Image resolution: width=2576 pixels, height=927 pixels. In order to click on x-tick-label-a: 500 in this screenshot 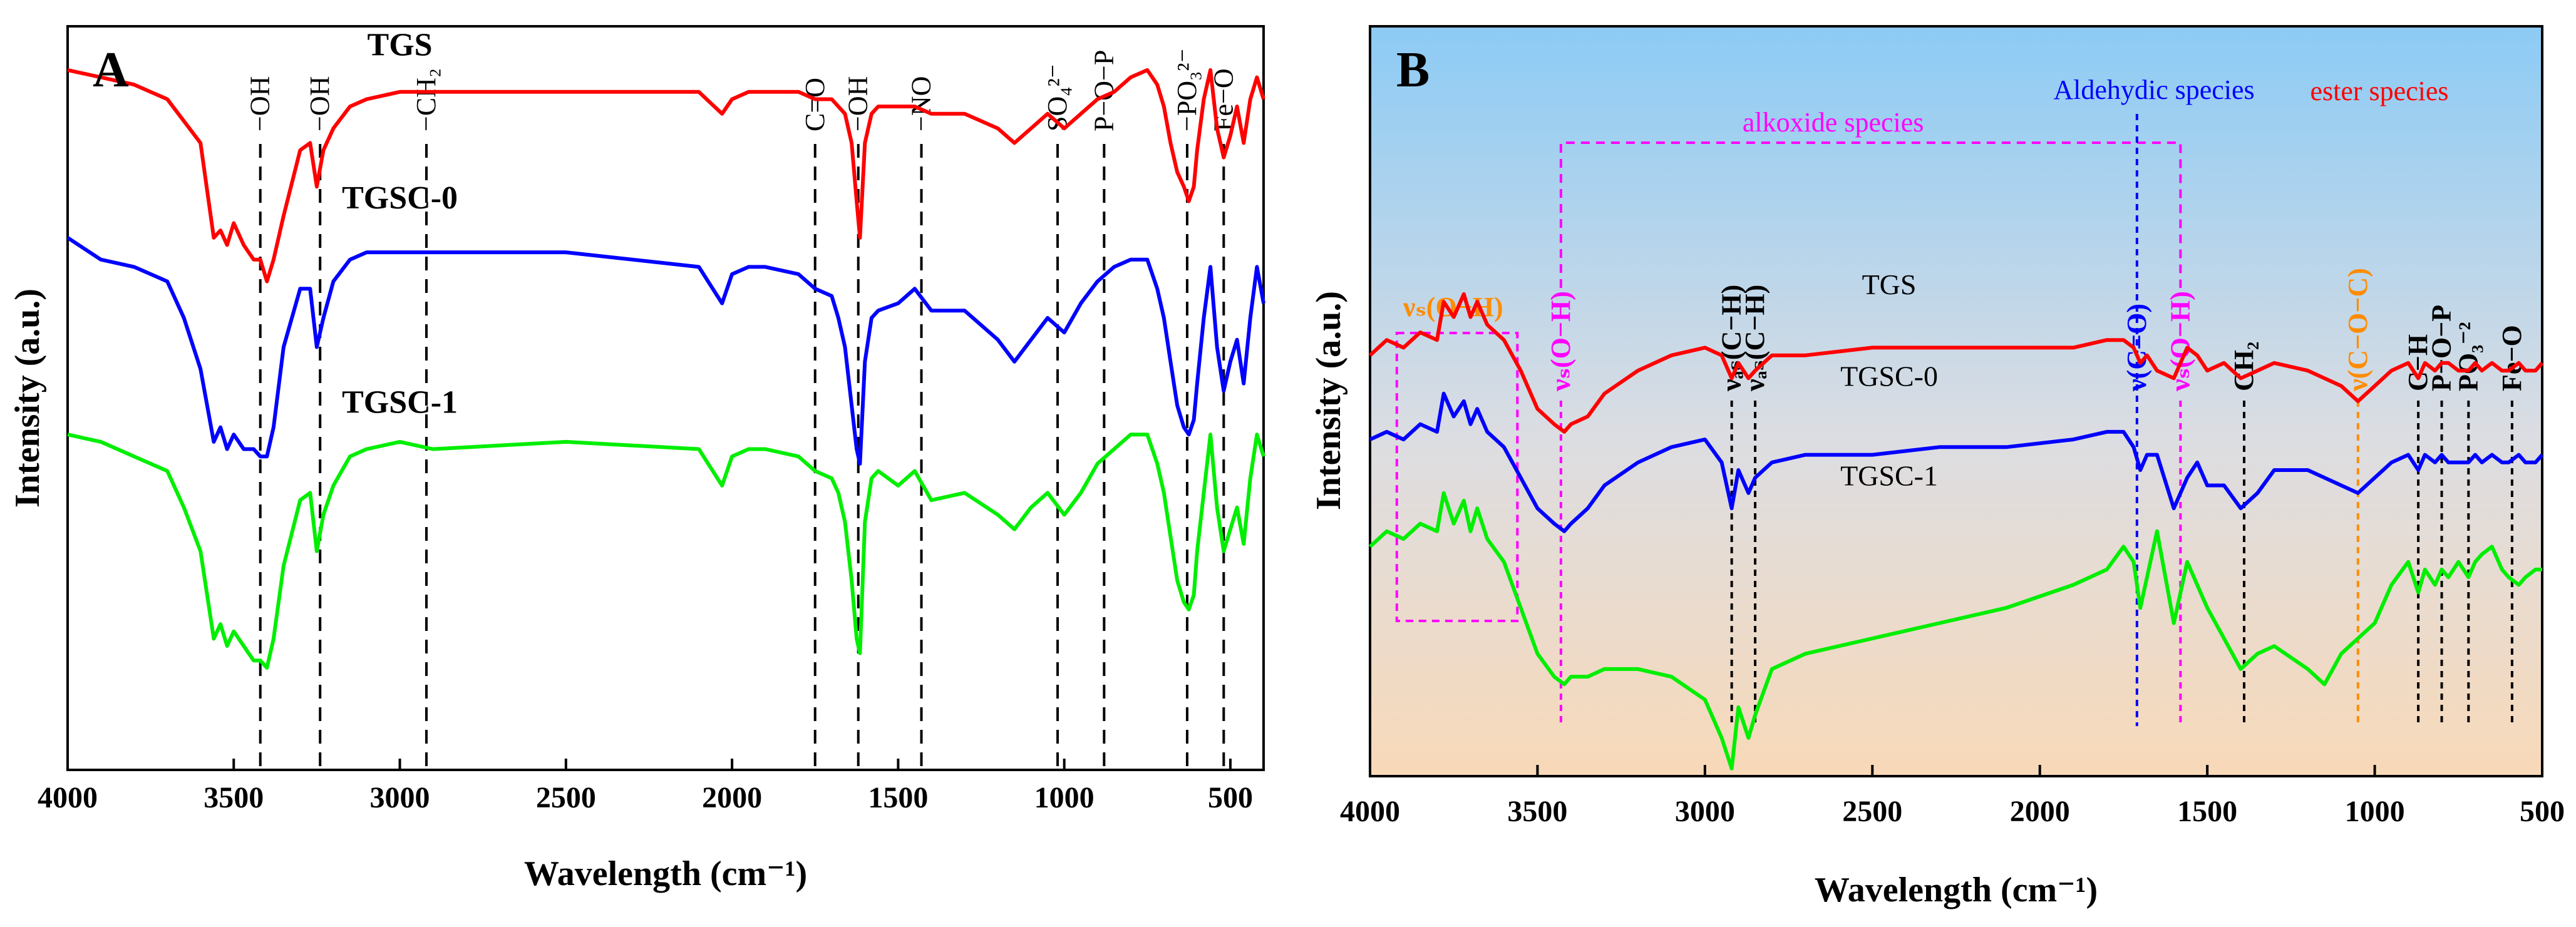, I will do `click(1231, 798)`.